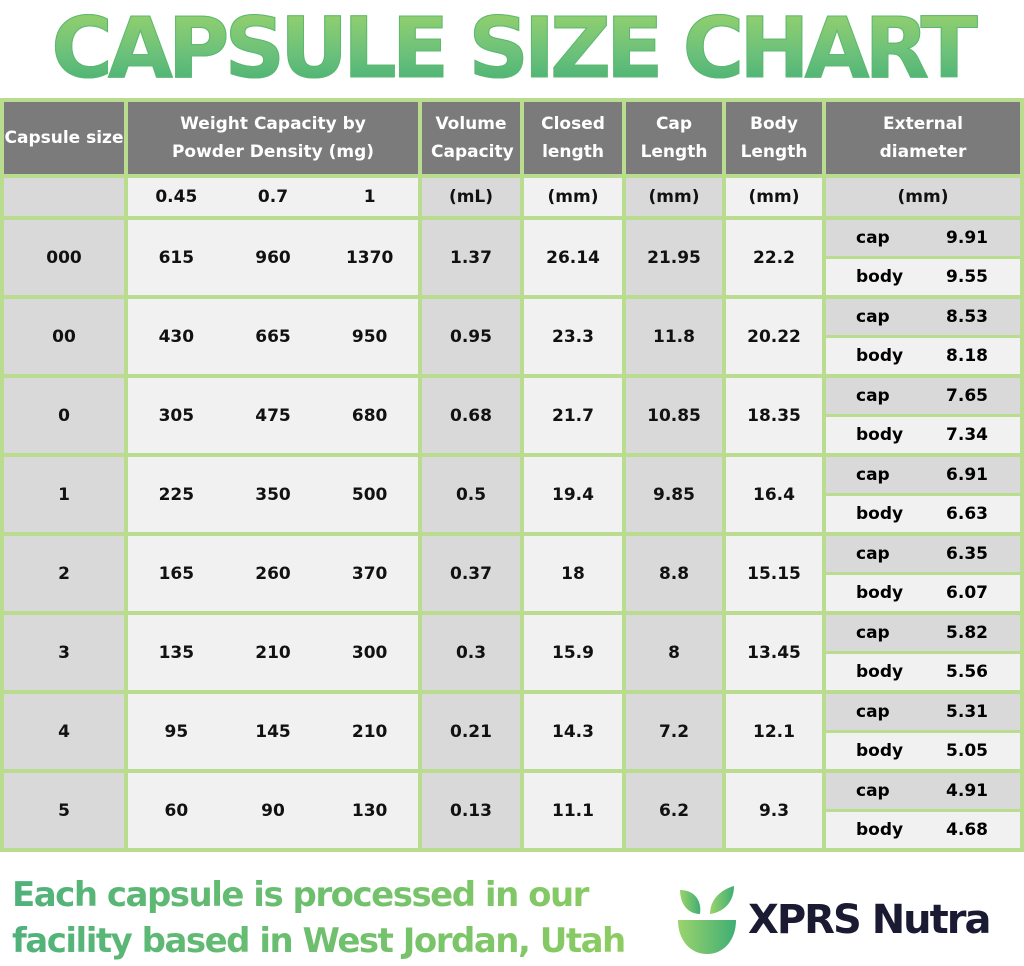  I want to click on density-1: 0.7, so click(273, 197).